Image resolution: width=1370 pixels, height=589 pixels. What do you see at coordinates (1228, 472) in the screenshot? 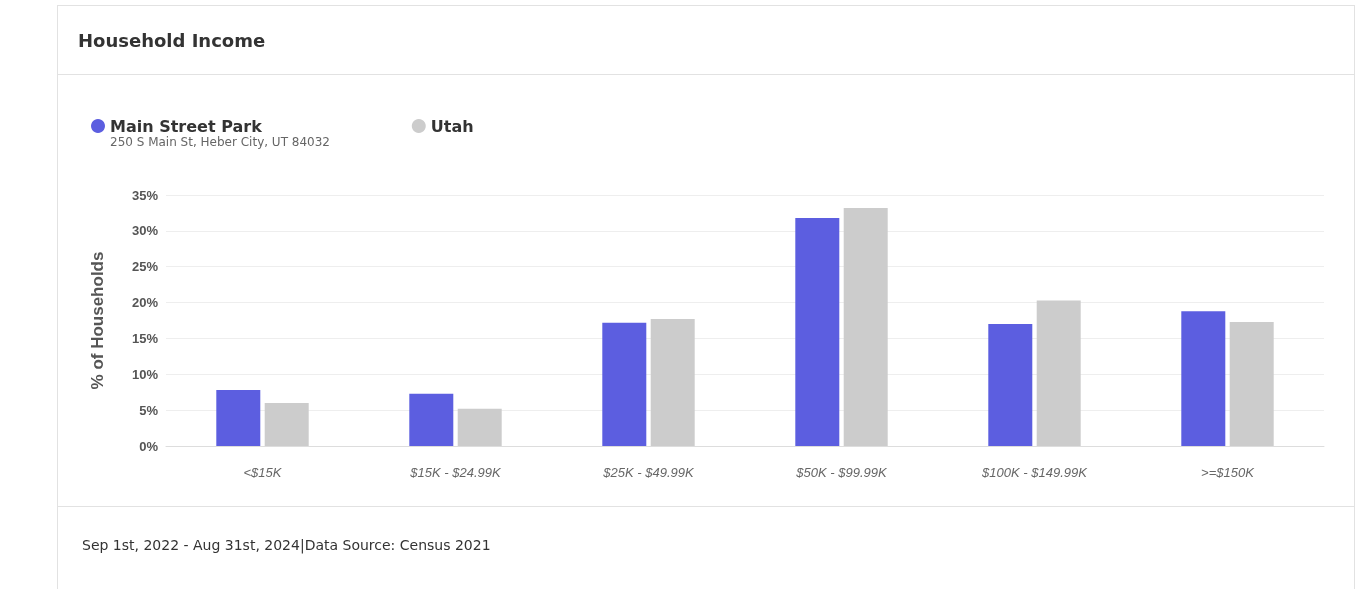
I see `x-tick-label: >=$150K` at bounding box center [1228, 472].